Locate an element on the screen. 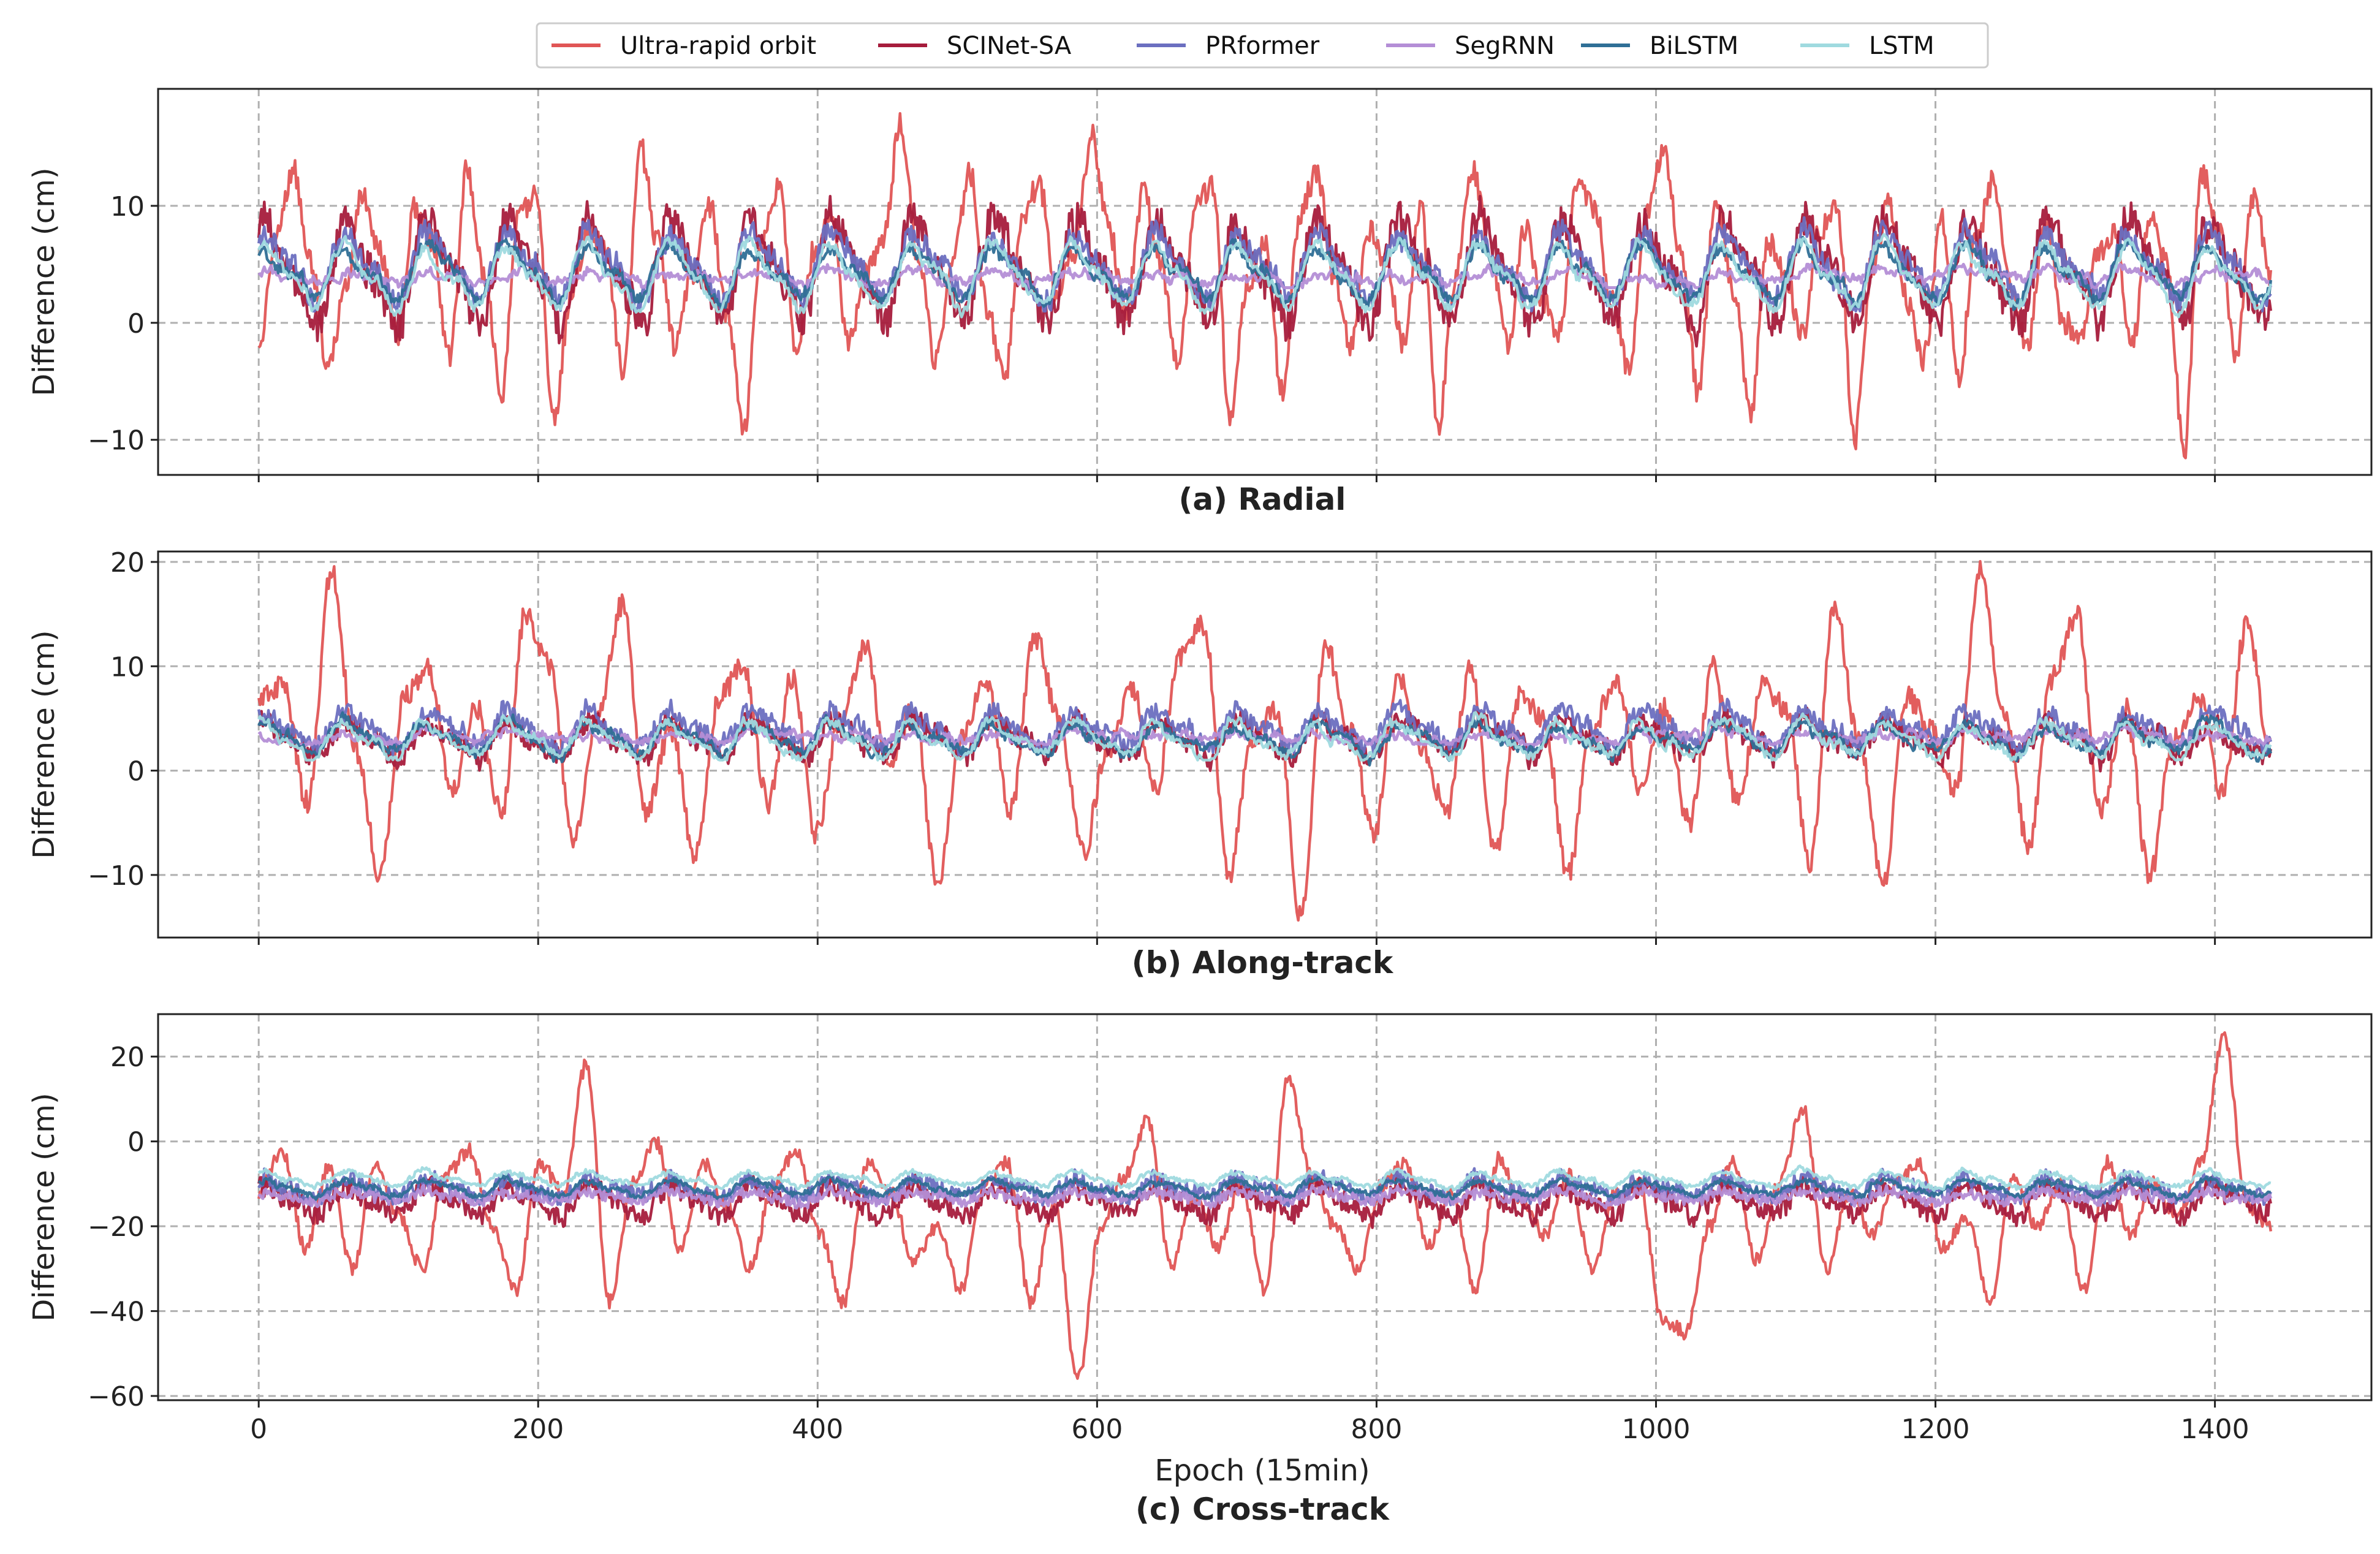 The image size is (2380, 1554). x-axis-label: Epoch (15min) is located at coordinates (1262, 1471).